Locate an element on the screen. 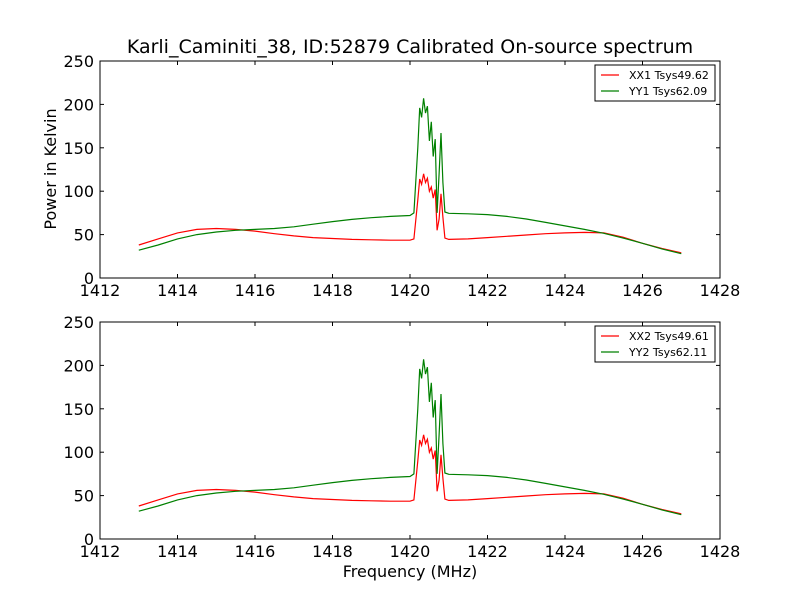 The image size is (800, 600). x-axis-label: Frequency (MHz) is located at coordinates (410, 571).